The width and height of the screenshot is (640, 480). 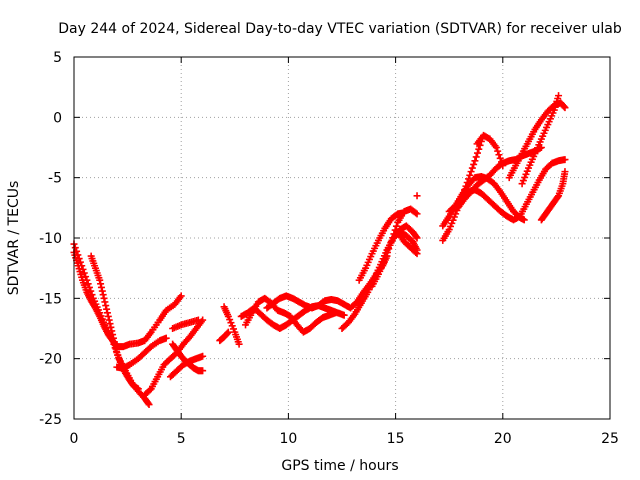 What do you see at coordinates (50, 239) in the screenshot?
I see `y-tick-label: -10` at bounding box center [50, 239].